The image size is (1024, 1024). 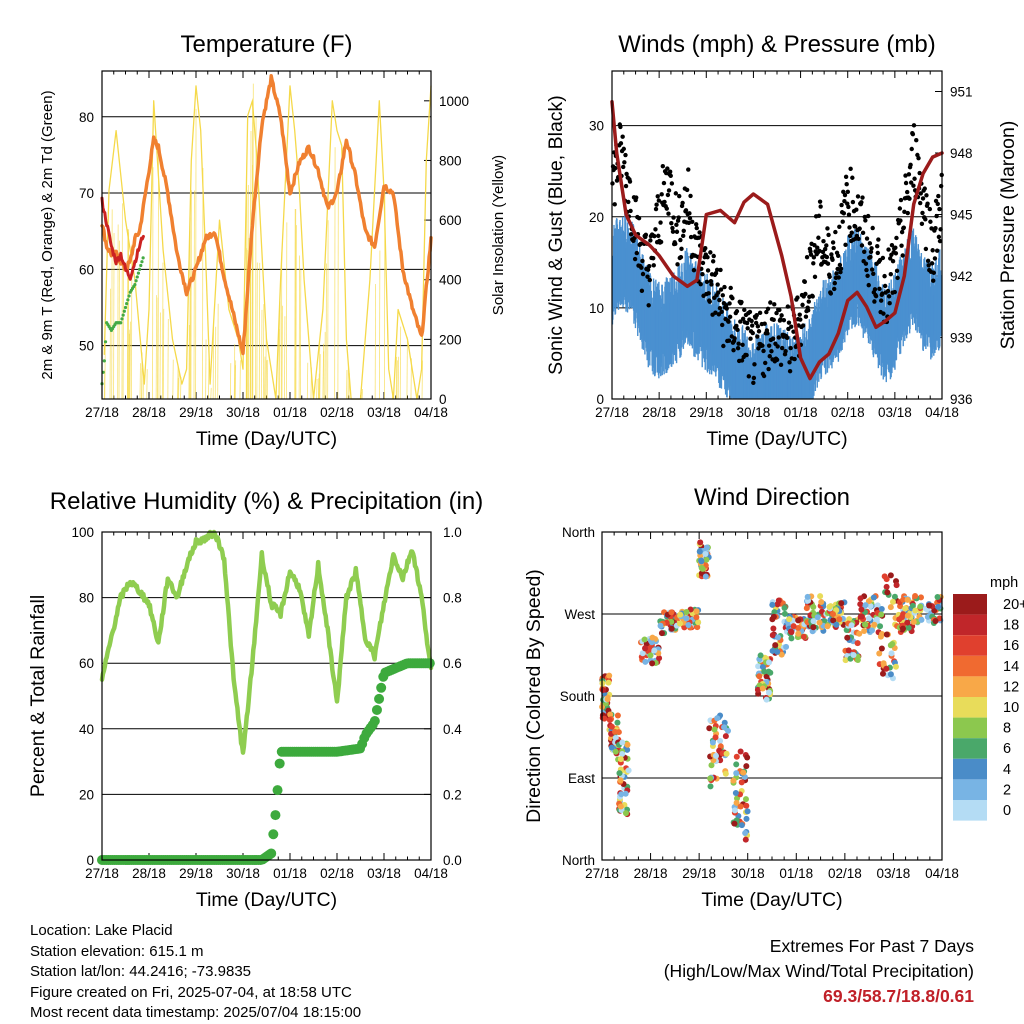 I want to click on latlon-text: Station lat/lon: 44.2416; -73.9835, so click(x=141, y=971).